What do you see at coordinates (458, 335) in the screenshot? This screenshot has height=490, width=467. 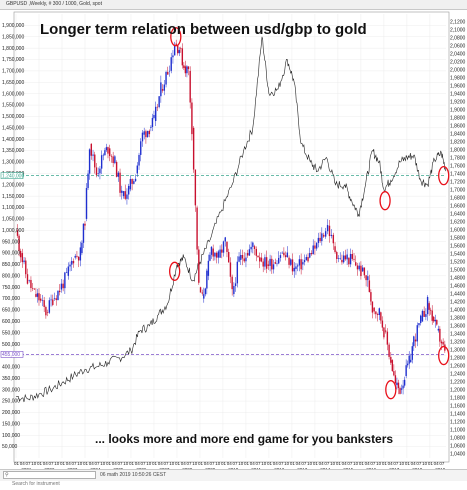 I see `right-tick-label: 1,3400` at bounding box center [458, 335].